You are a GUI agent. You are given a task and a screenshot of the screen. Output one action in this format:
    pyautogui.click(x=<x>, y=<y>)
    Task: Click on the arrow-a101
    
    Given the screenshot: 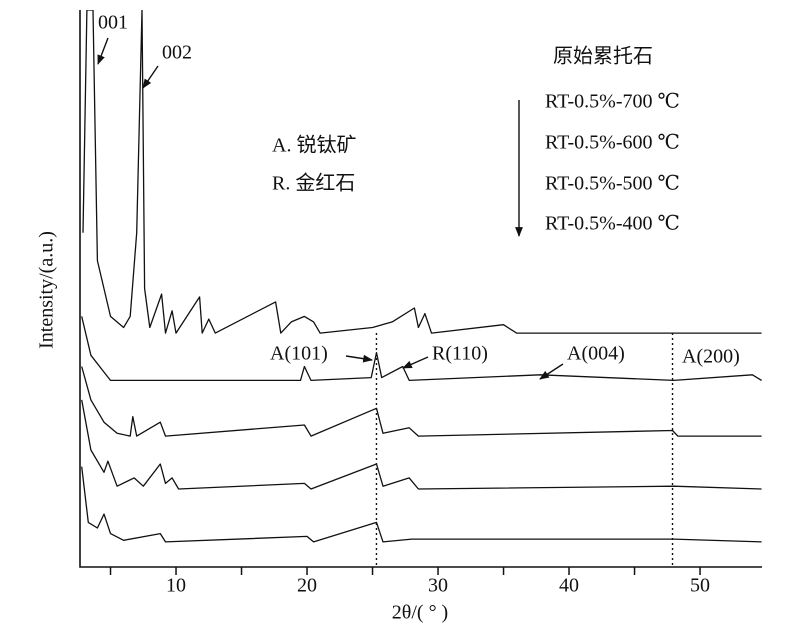 What is the action you would take?
    pyautogui.click(x=359, y=358)
    